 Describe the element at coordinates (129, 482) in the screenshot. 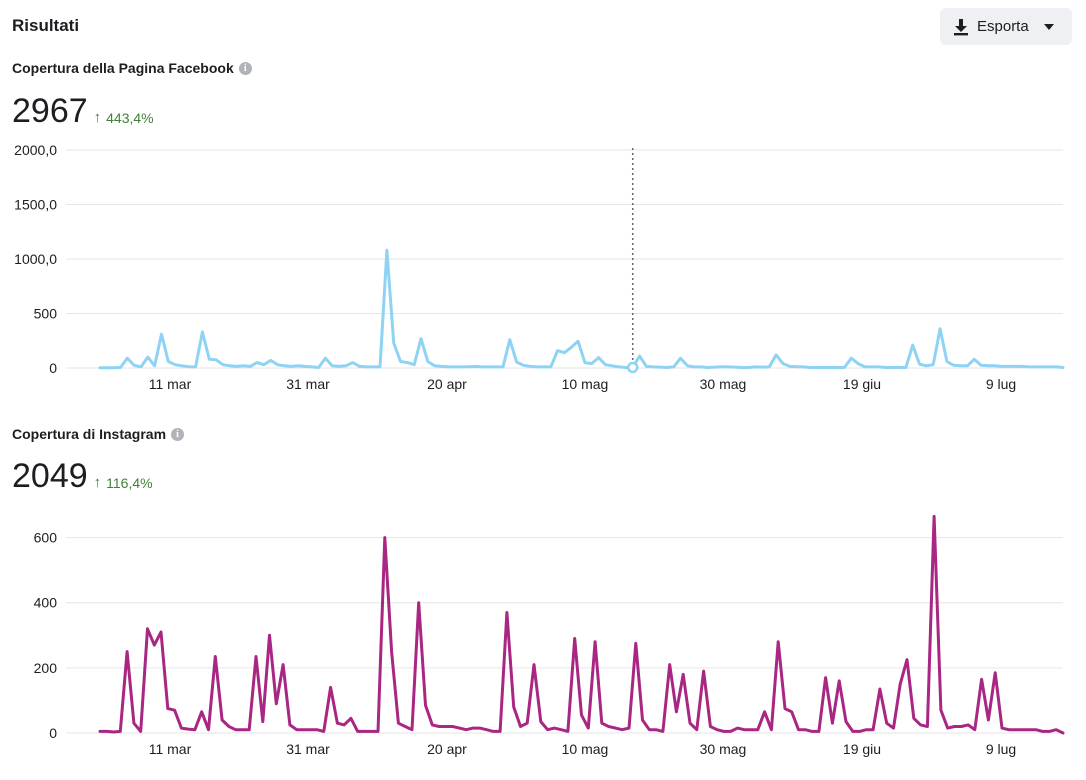

I see `instagram-change-value: 116,4%` at that location.